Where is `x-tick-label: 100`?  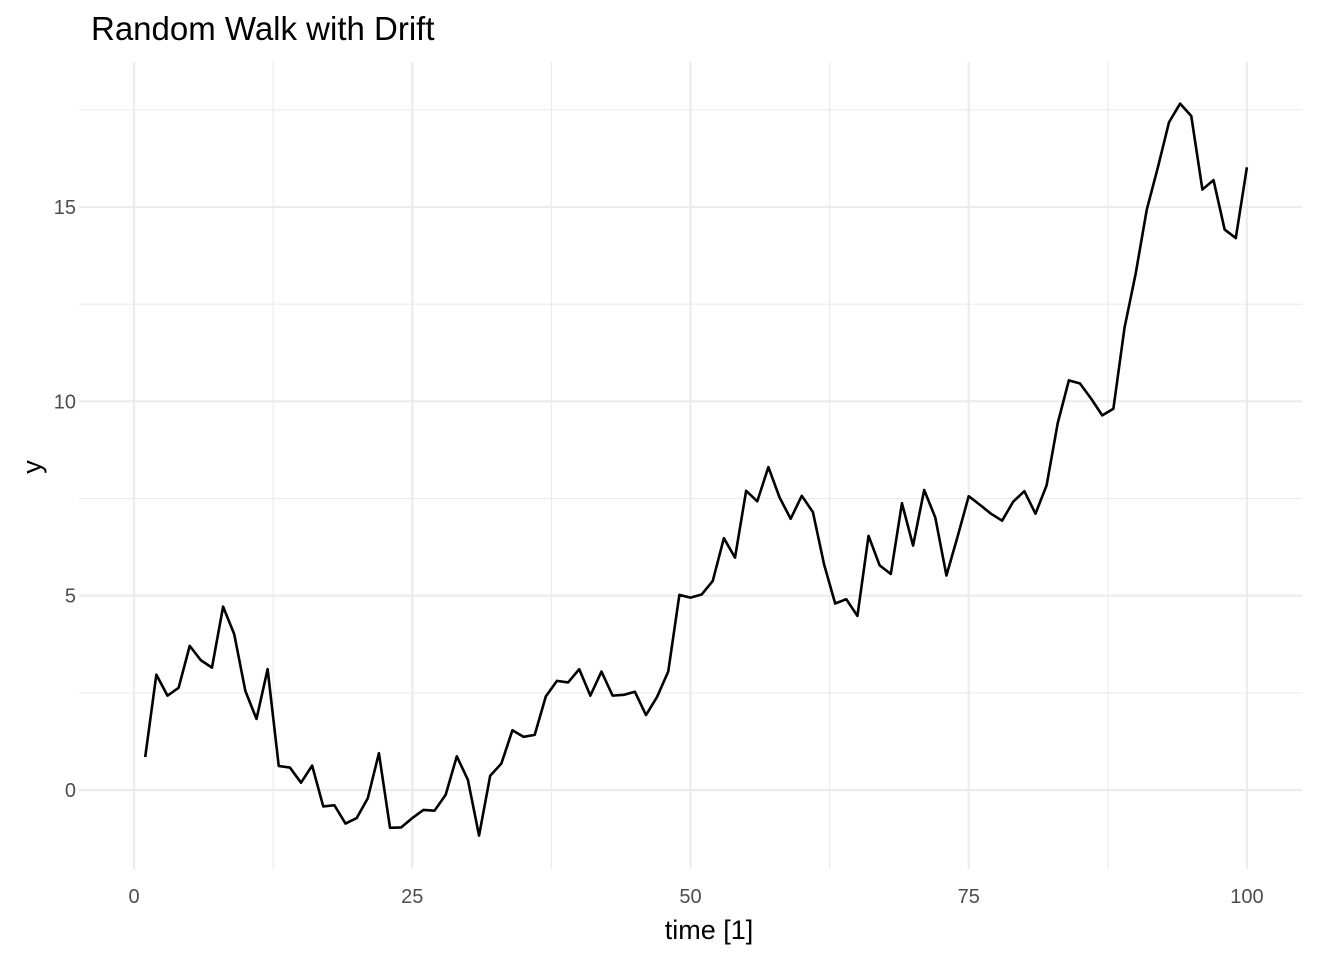 x-tick-label: 100 is located at coordinates (1246, 897).